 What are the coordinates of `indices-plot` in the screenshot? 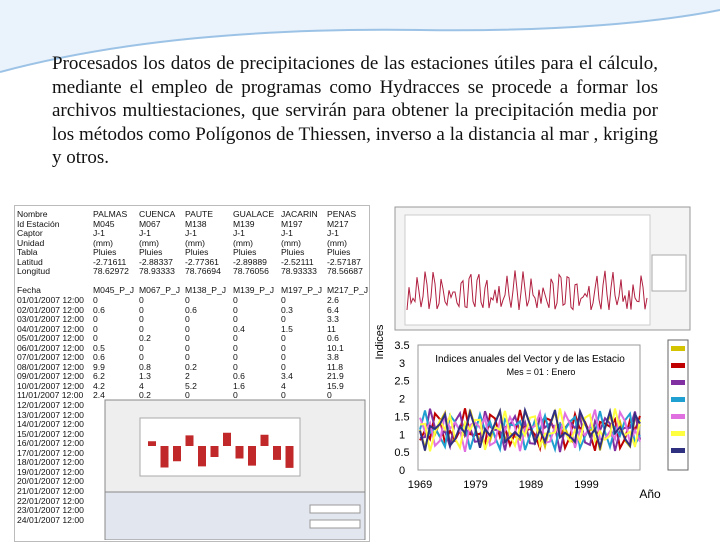 It's located at (529, 407).